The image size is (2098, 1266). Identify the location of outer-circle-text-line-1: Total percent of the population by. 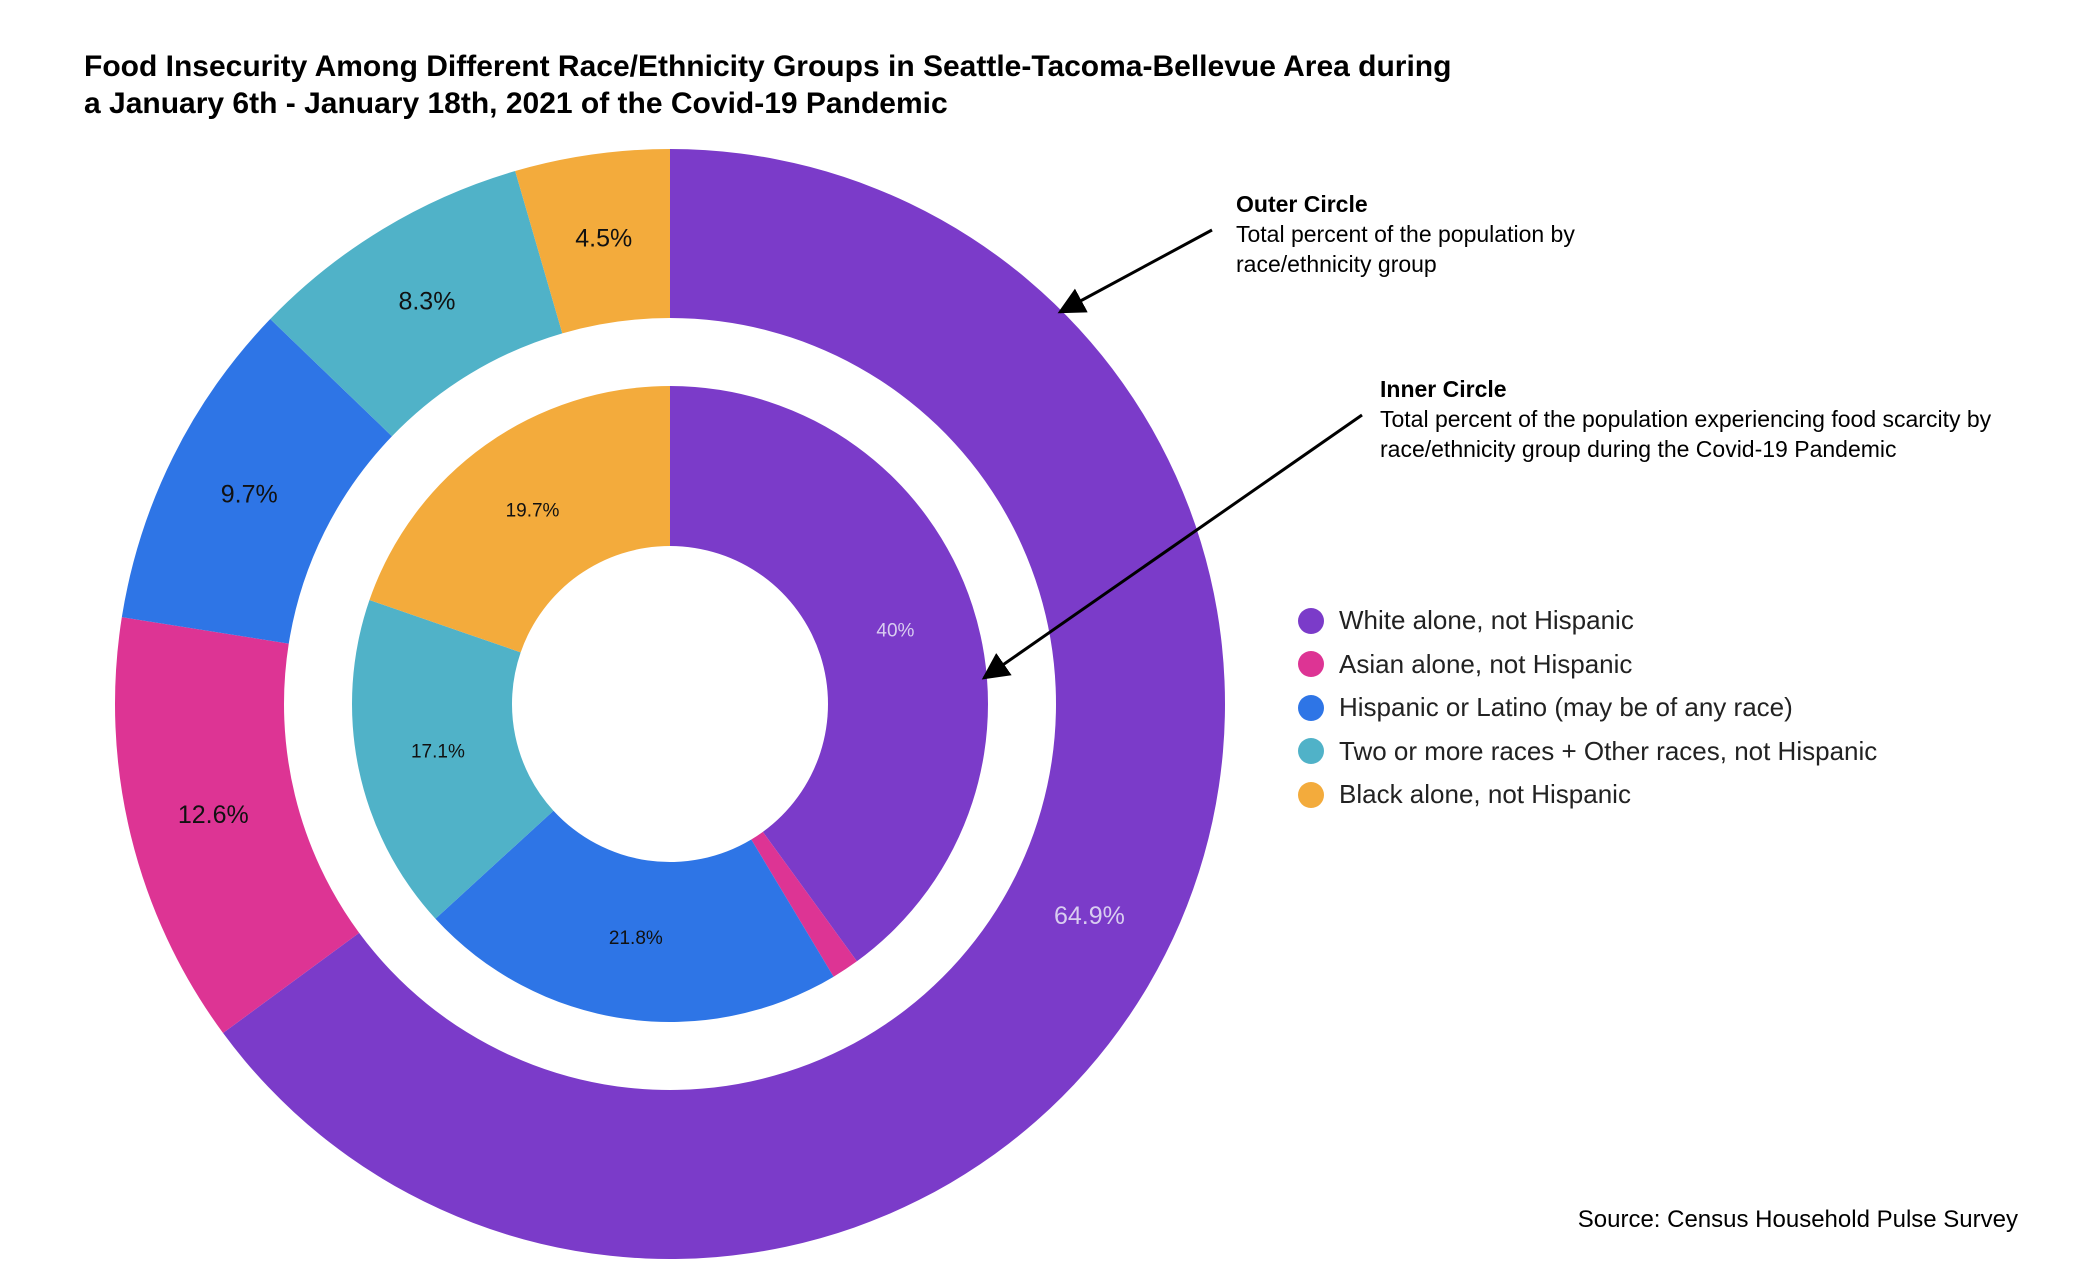
(1405, 234).